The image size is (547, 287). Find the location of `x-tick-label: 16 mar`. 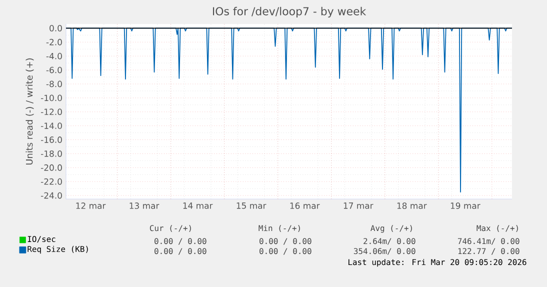

x-tick-label: 16 mar is located at coordinates (305, 205).